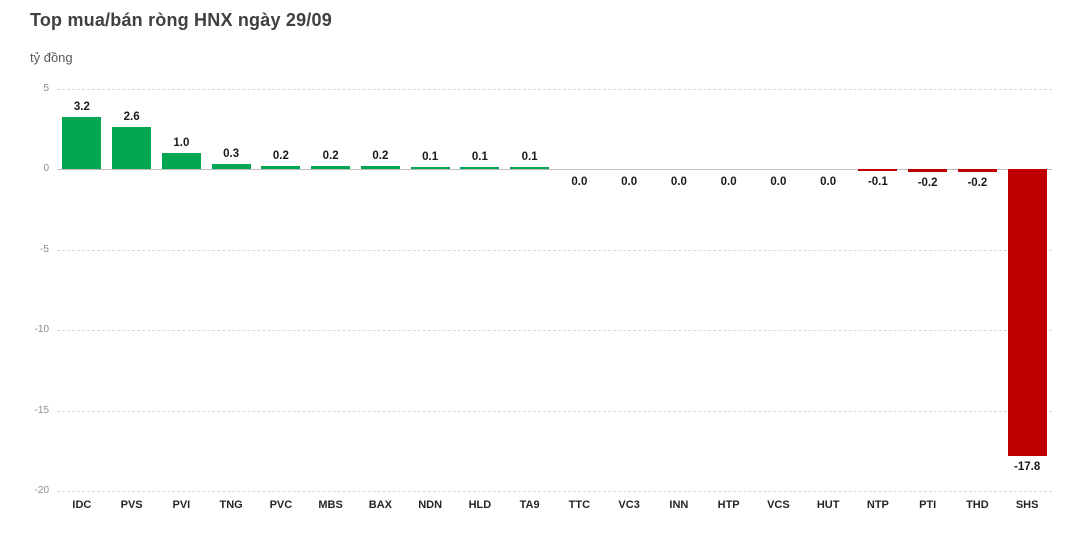 Image resolution: width=1075 pixels, height=537 pixels. I want to click on x-axis-label: BAX, so click(380, 505).